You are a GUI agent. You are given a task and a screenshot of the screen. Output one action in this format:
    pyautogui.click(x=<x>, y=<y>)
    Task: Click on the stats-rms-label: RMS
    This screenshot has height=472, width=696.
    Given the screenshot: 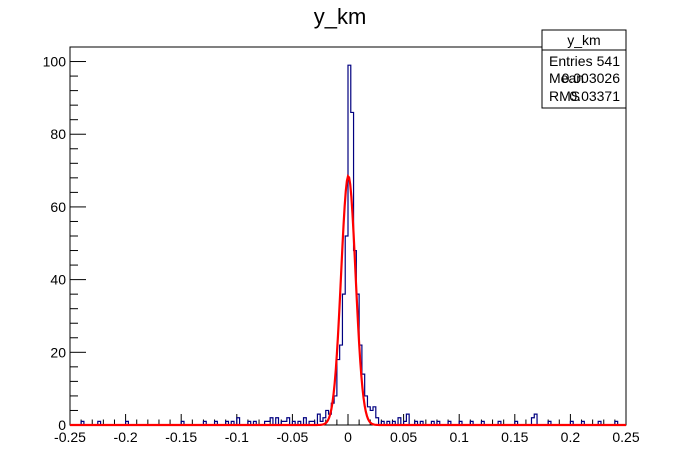 What is the action you would take?
    pyautogui.click(x=564, y=96)
    